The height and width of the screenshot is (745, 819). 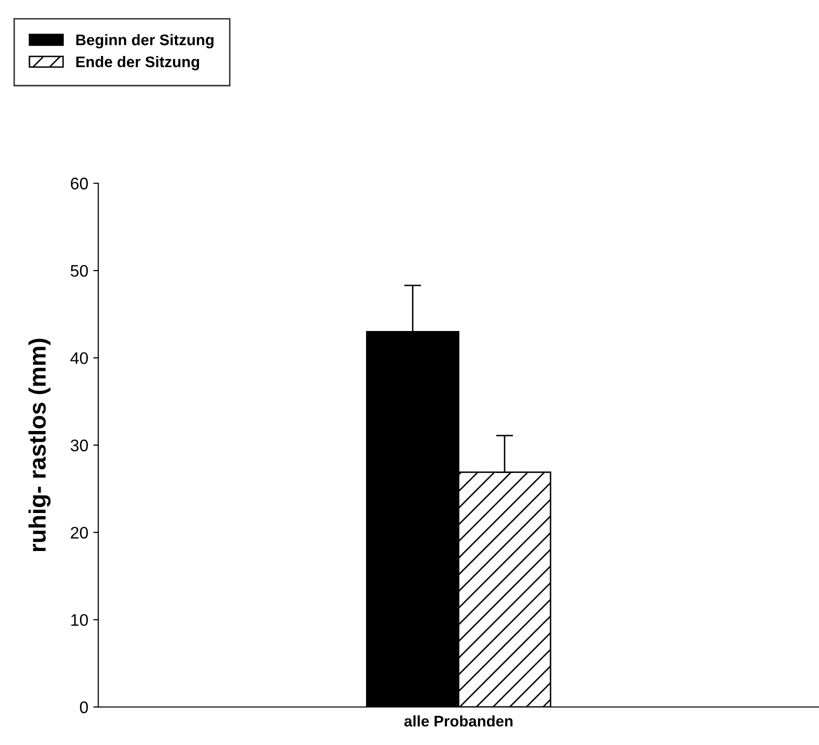 What do you see at coordinates (79, 270) in the screenshot?
I see `y-tick-label: 50` at bounding box center [79, 270].